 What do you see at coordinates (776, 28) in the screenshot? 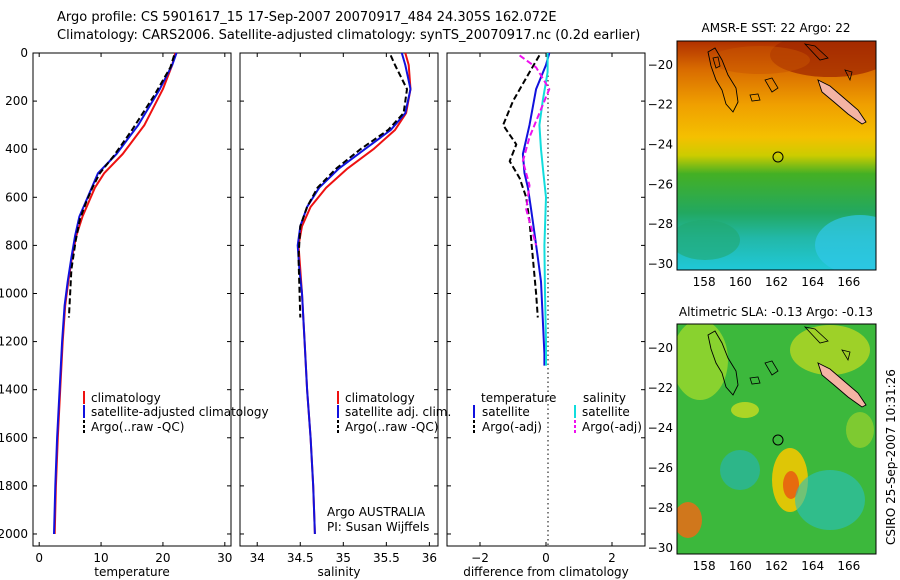
I see `sst-map-title: AMSR-E SST: 22 Argo: 22` at bounding box center [776, 28].